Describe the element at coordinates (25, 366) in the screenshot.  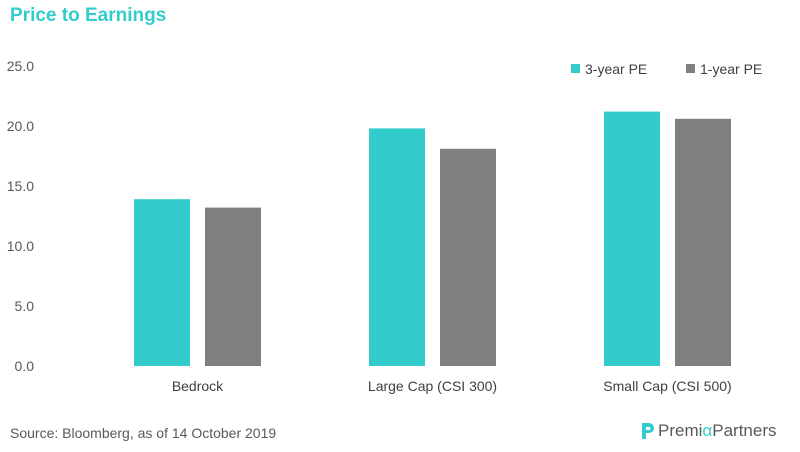
I see `y-tick-label: 0.0` at that location.